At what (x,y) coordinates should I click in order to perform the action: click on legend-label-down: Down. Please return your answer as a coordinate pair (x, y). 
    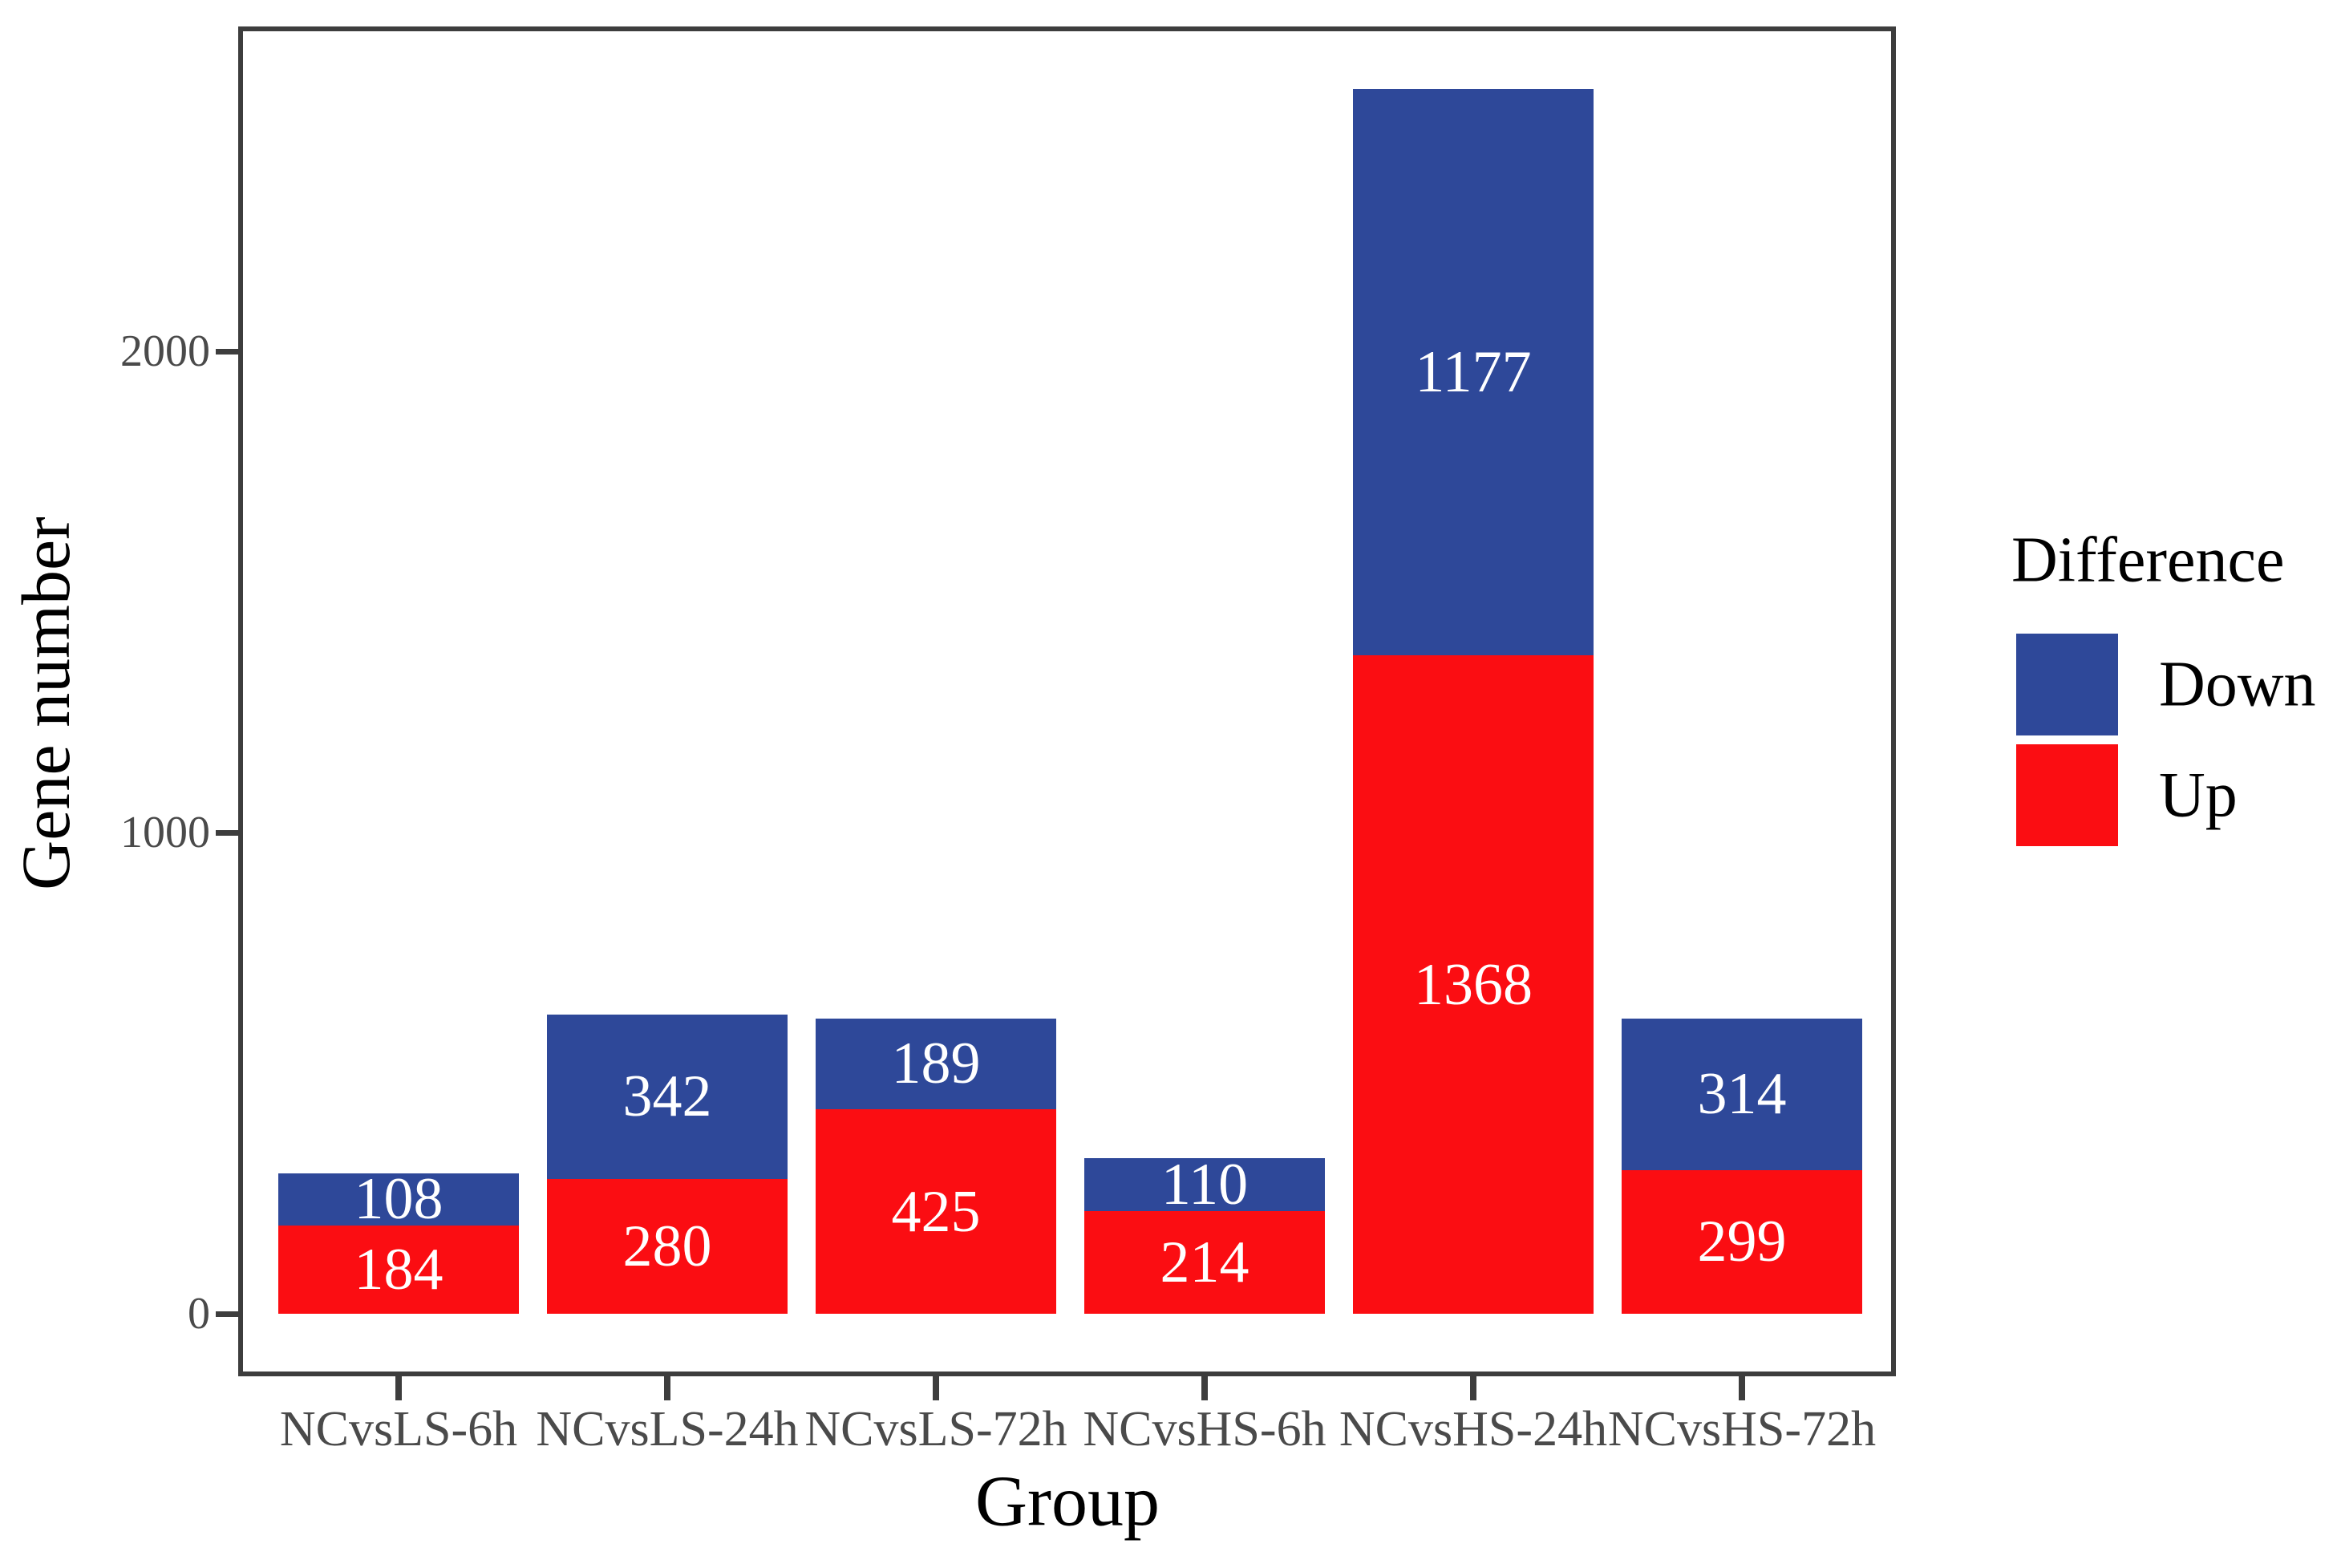
    Looking at the image, I should click on (2237, 684).